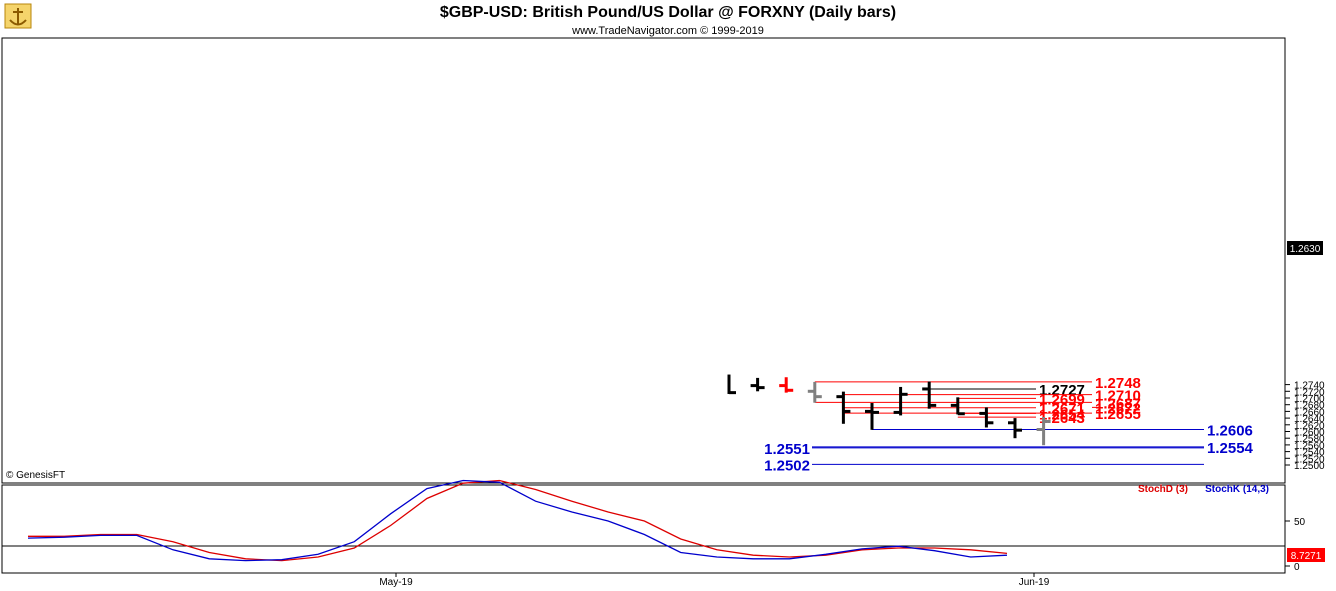 Image resolution: width=1336 pixels, height=591 pixels. I want to click on y-tick-label: 1.2580, so click(1309, 439).